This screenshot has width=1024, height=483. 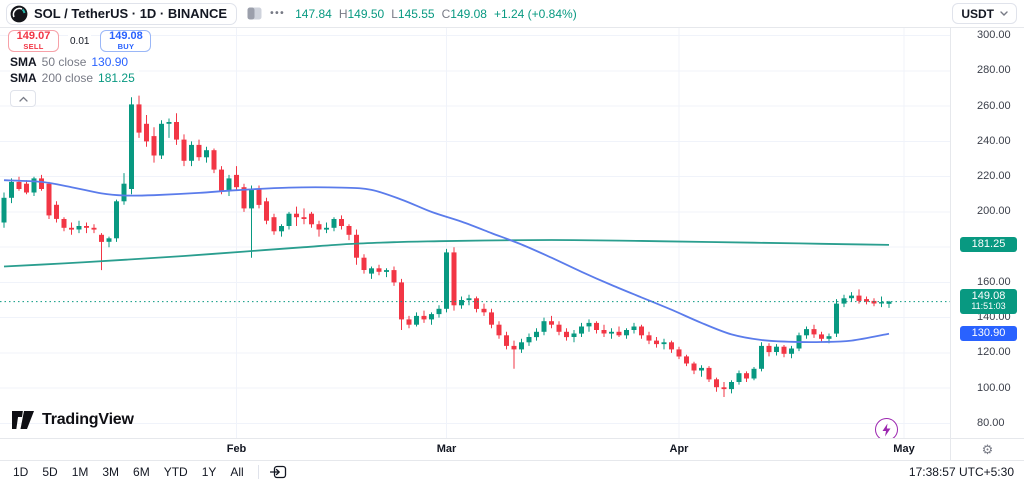 I want to click on tradingview-logo: TradingView, so click(x=73, y=420).